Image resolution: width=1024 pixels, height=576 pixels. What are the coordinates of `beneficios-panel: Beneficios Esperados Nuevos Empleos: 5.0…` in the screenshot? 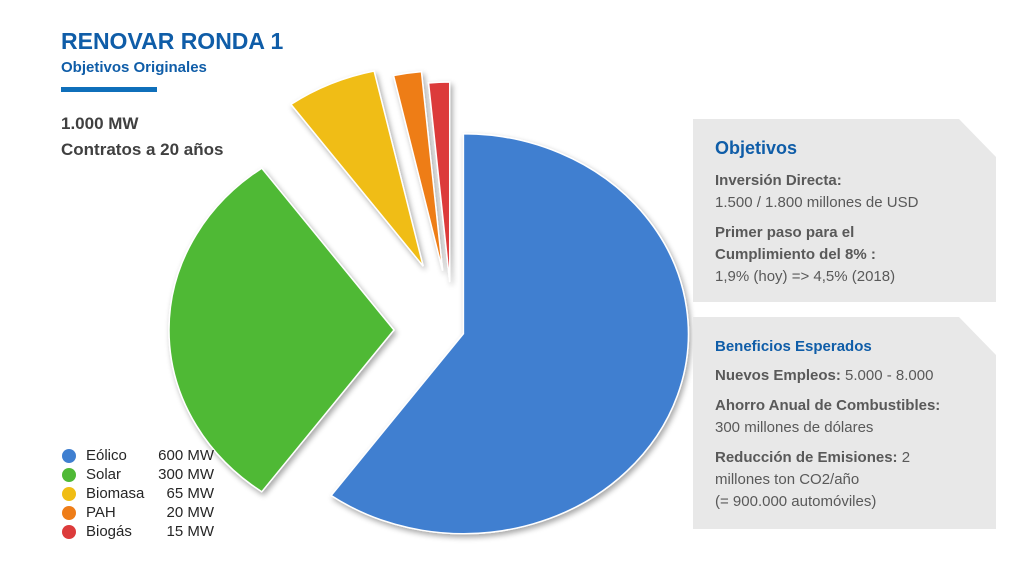 It's located at (844, 423).